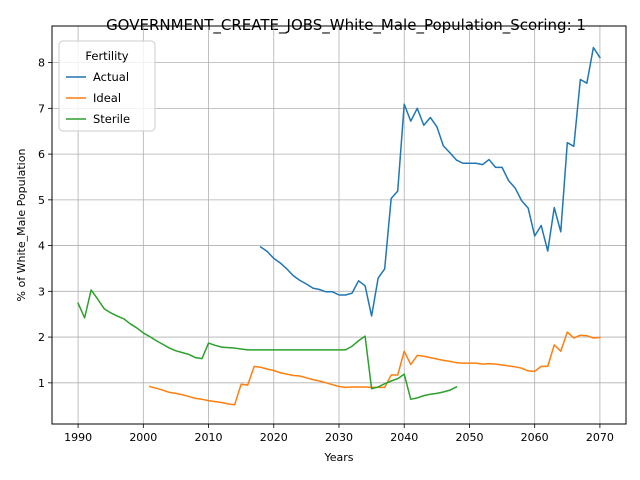  I want to click on legend-label-sterile: Sterile, so click(111, 119).